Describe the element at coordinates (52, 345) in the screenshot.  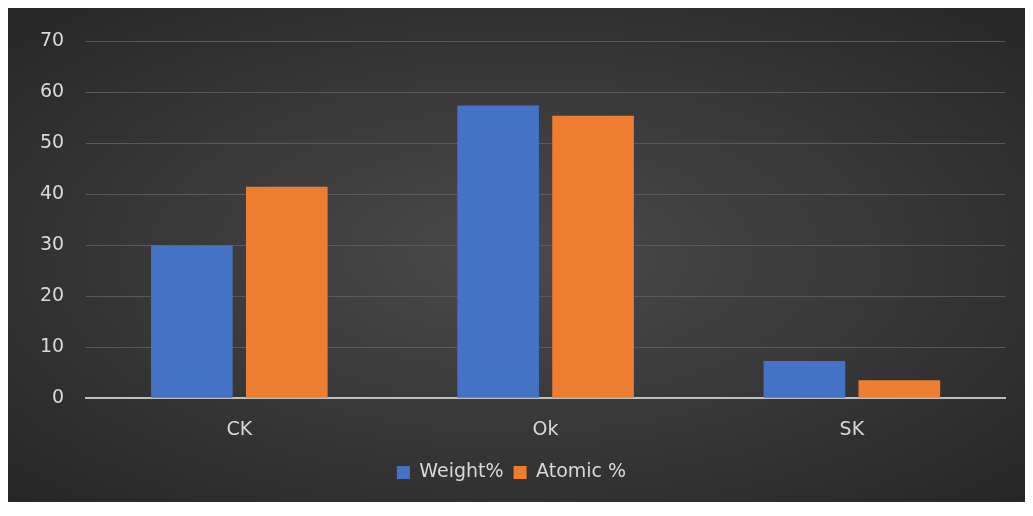
I see `y-tick-label: 10` at that location.